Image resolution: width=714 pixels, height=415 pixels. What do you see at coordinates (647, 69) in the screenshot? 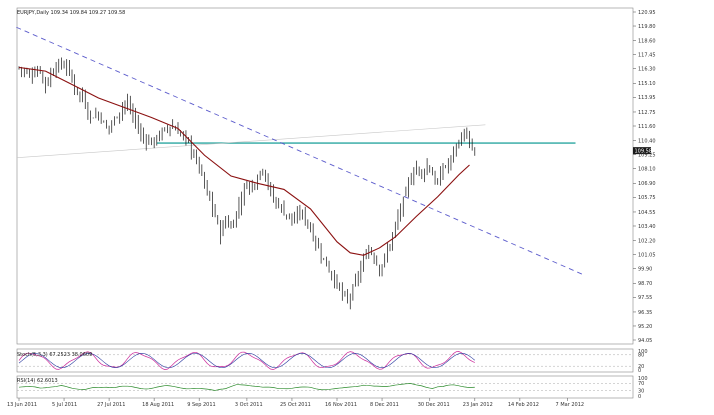
I see `y-axis-tick-label: 116.30` at bounding box center [647, 69].